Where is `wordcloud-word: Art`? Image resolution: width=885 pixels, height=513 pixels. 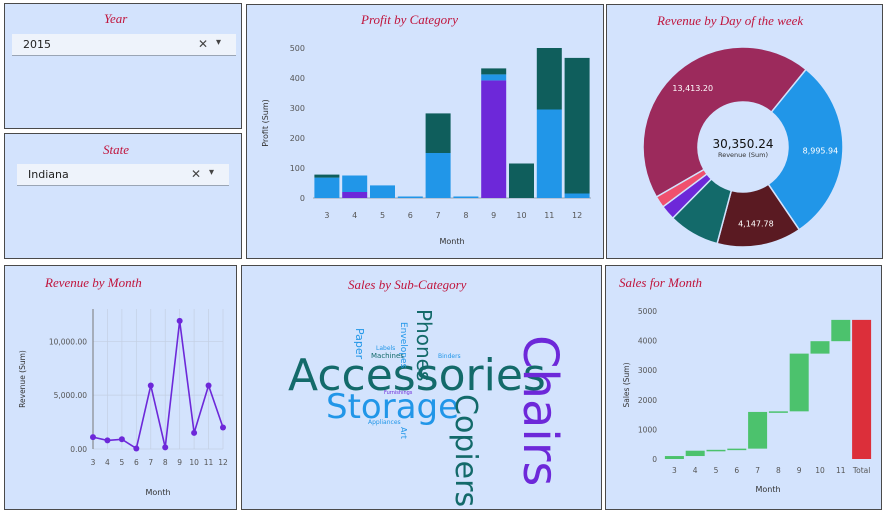
wordcloud-word: Art is located at coordinates (403, 433).